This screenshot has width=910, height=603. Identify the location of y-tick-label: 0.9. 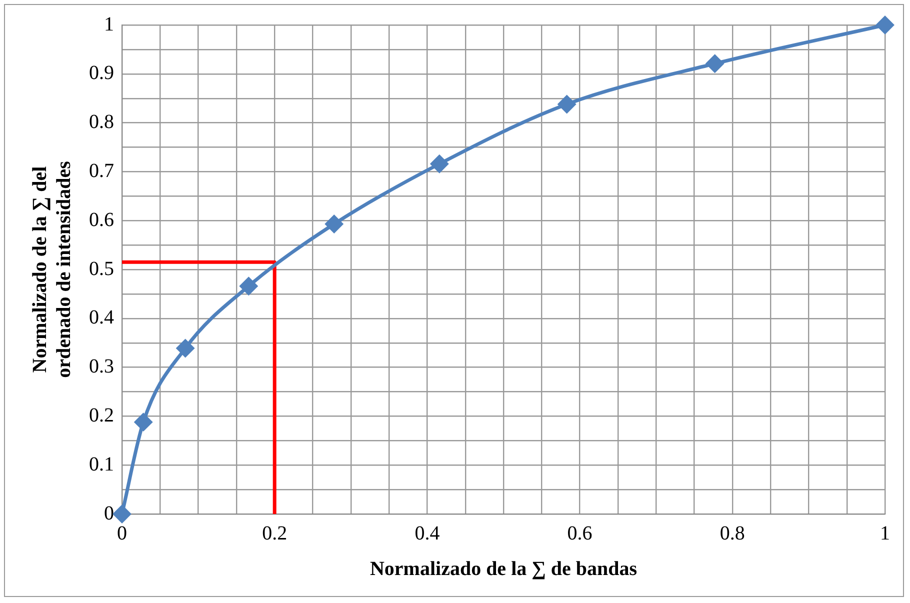
(101, 73).